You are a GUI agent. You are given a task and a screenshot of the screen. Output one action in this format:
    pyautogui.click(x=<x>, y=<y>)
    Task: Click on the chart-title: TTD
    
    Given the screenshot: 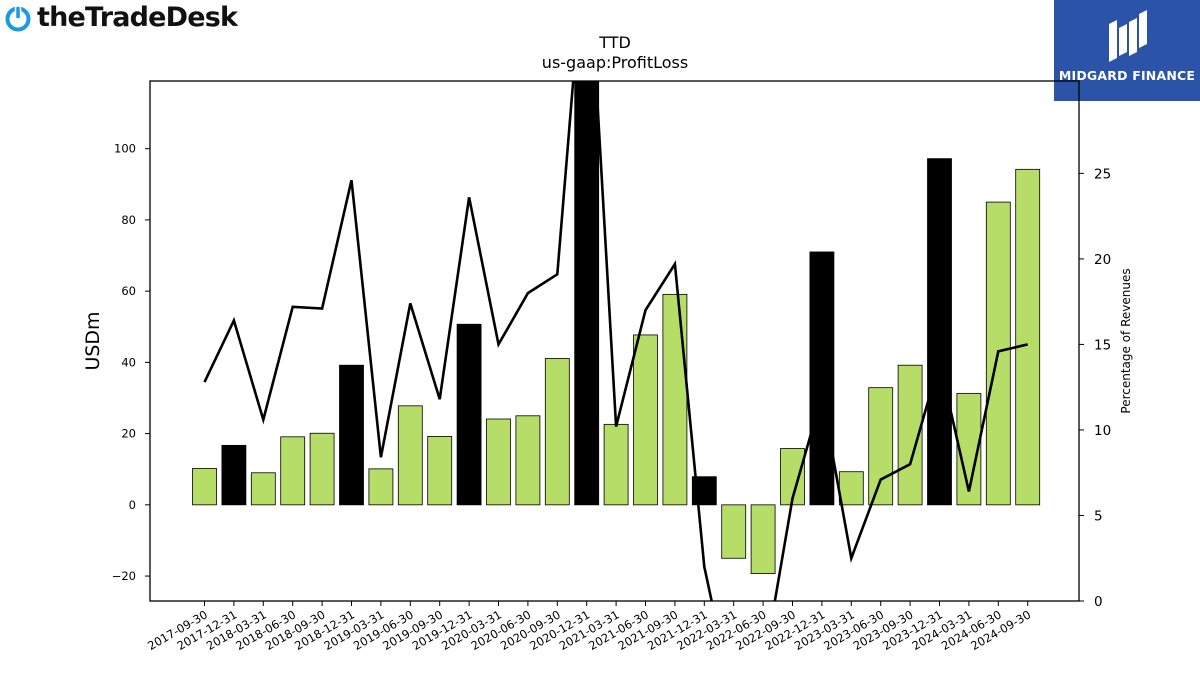 What is the action you would take?
    pyautogui.click(x=614, y=42)
    